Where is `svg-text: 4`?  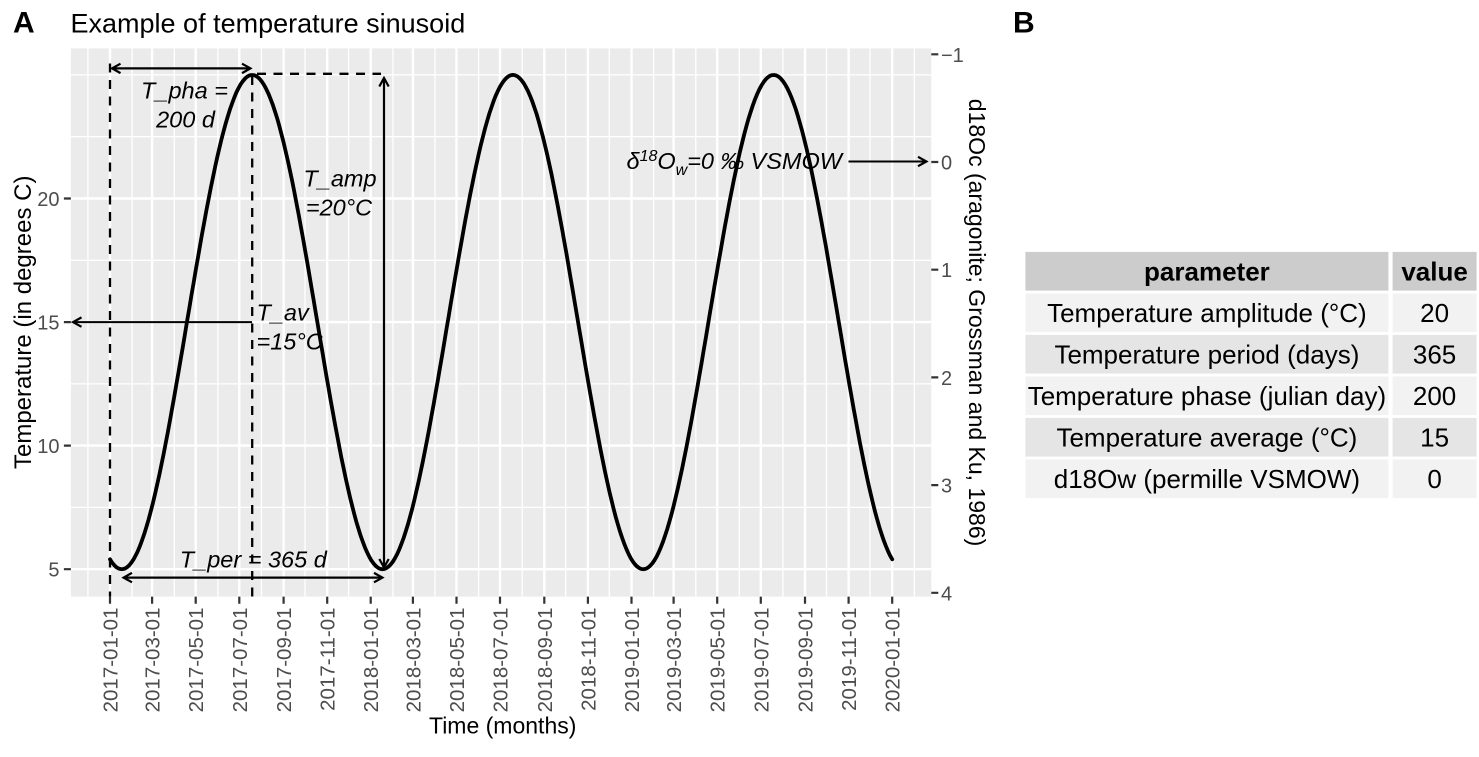
svg-text: 4 is located at coordinates (946, 594).